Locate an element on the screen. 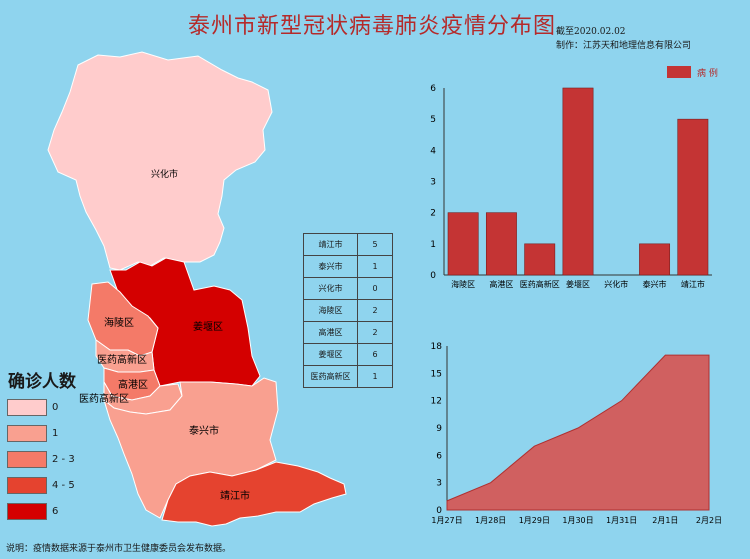  label-jiangyan: 姜堰区 is located at coordinates (208, 326).